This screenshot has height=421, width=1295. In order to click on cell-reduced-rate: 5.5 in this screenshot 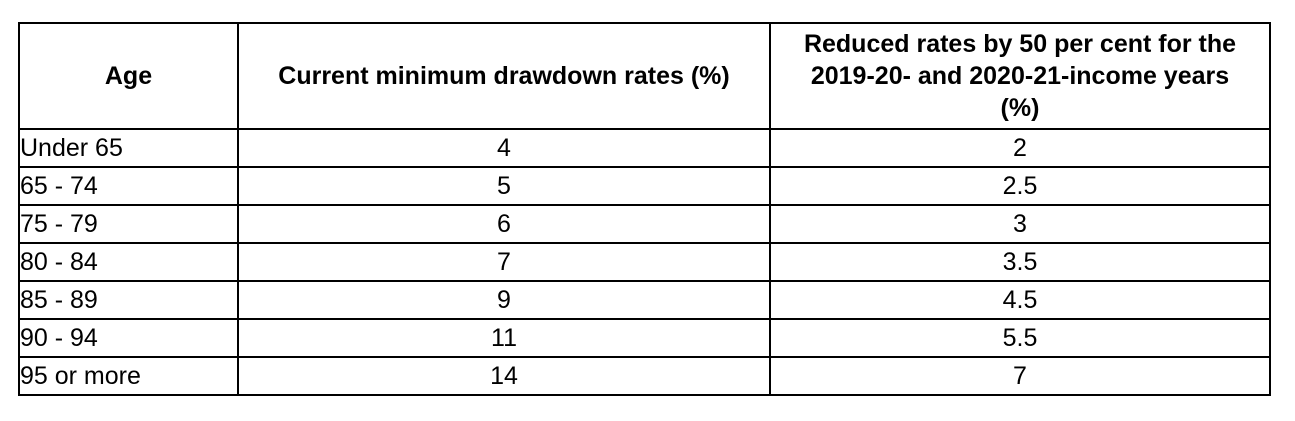, I will do `click(1020, 338)`.